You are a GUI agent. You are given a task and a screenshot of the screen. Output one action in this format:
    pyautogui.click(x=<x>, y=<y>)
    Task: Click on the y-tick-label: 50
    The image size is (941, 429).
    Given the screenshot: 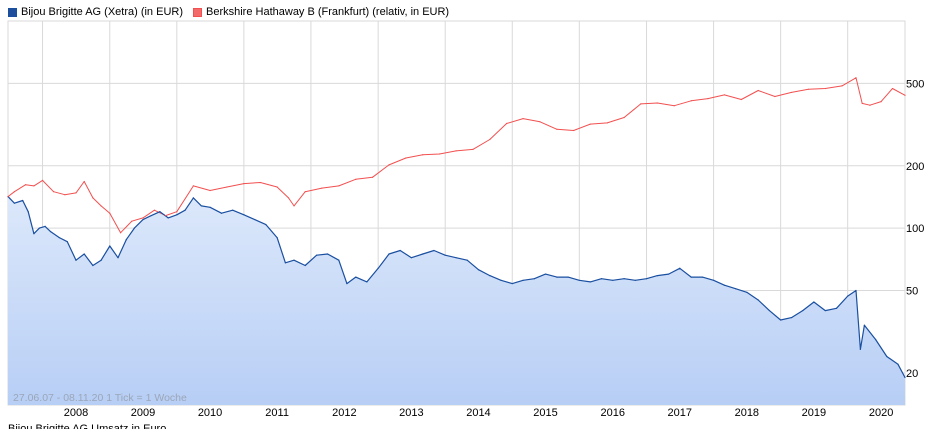 What is the action you would take?
    pyautogui.click(x=912, y=291)
    